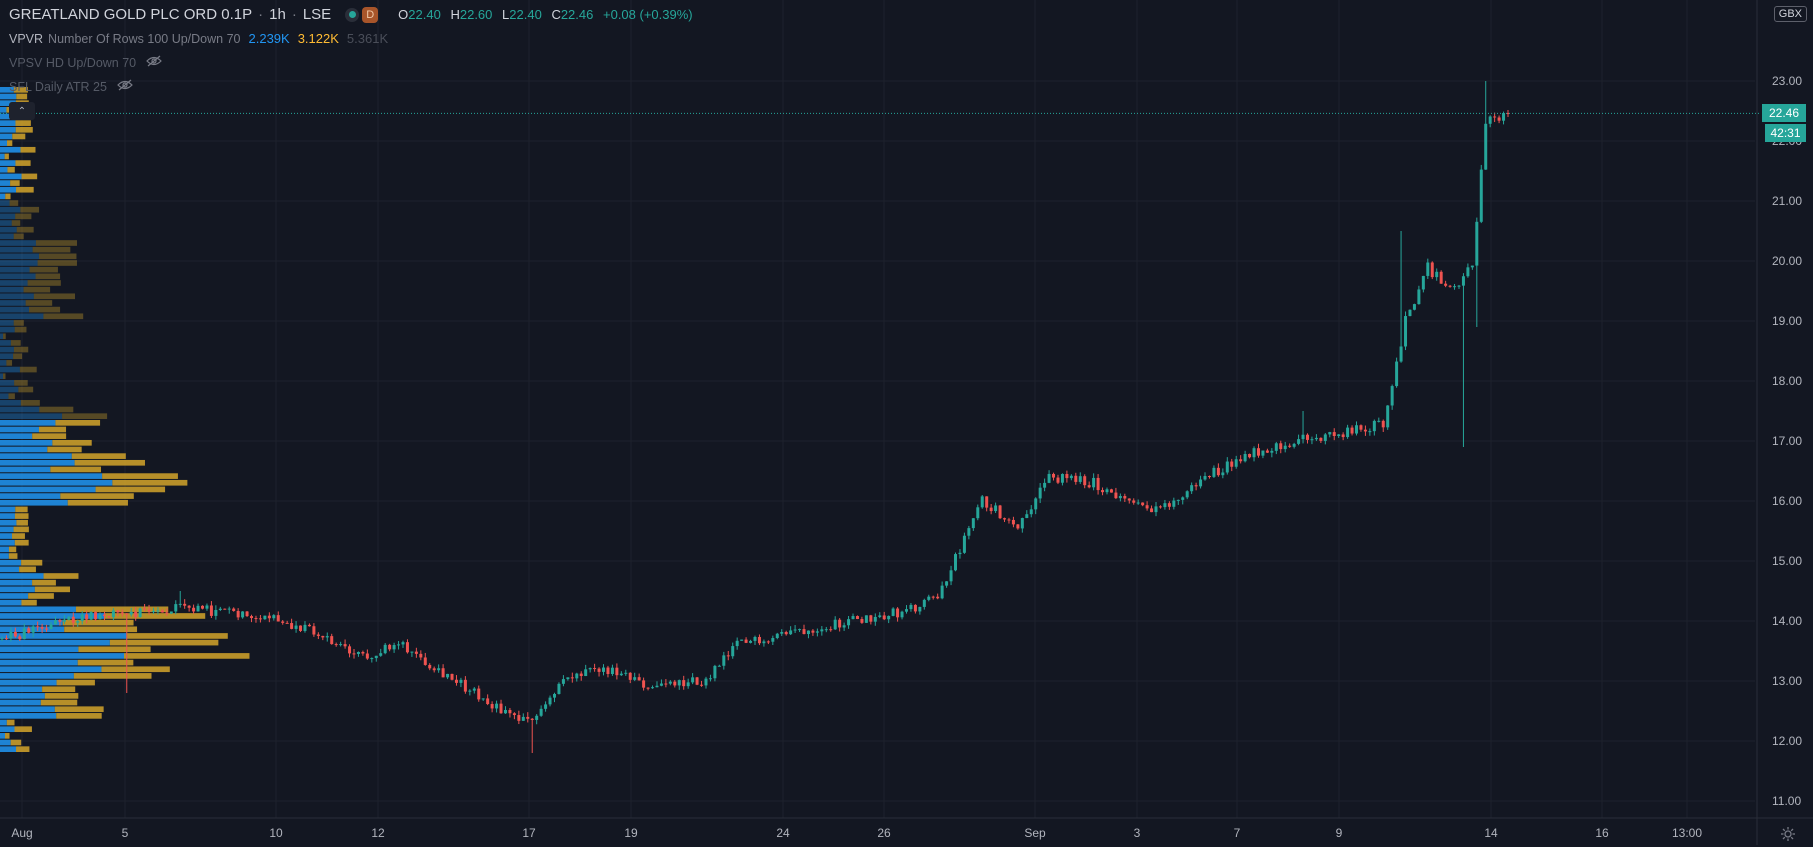 The height and width of the screenshot is (847, 1813). Describe the element at coordinates (277, 14) in the screenshot. I see `interval-label: 1h` at that location.